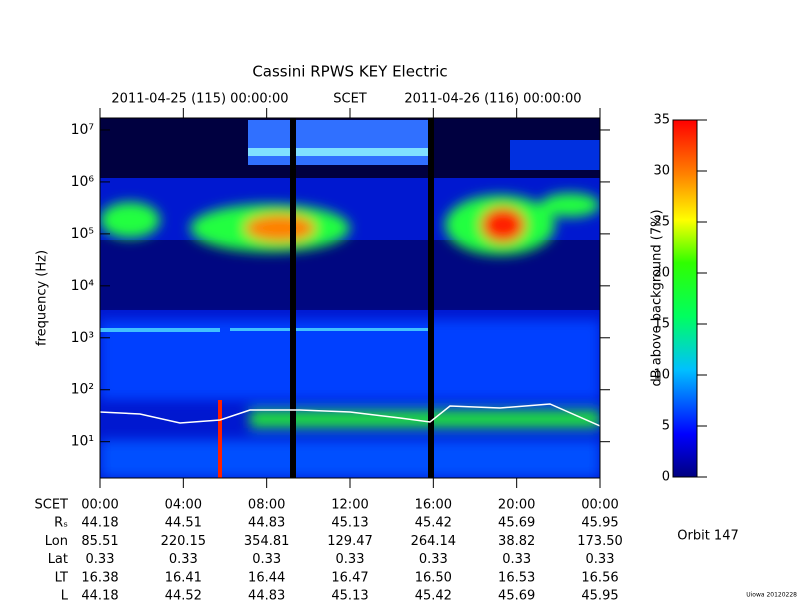  Describe the element at coordinates (56, 541) in the screenshot. I see `ephemeris-label: Lon` at that location.